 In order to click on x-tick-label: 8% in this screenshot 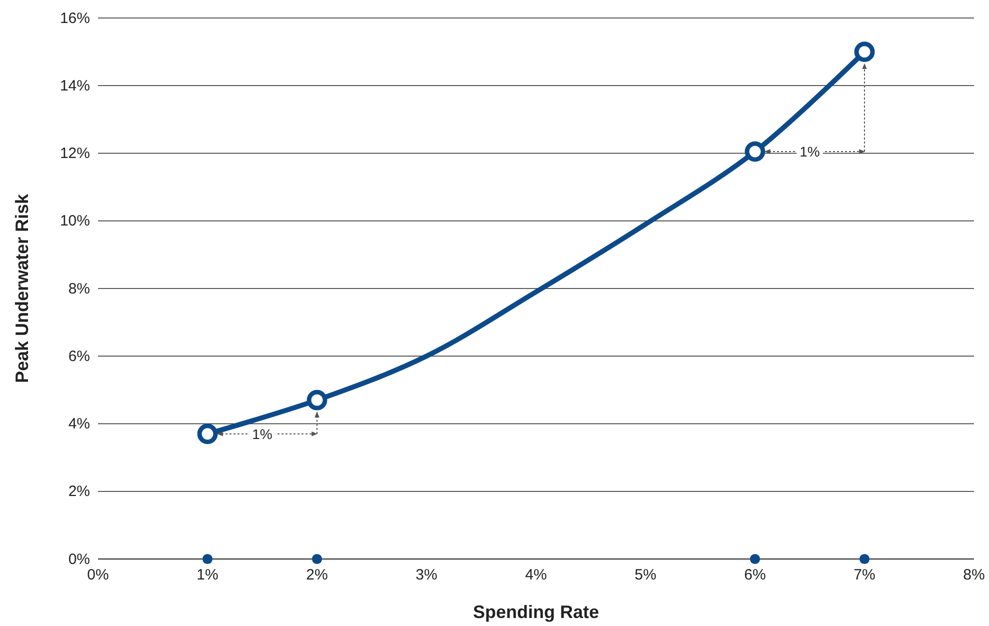, I will do `click(974, 575)`.